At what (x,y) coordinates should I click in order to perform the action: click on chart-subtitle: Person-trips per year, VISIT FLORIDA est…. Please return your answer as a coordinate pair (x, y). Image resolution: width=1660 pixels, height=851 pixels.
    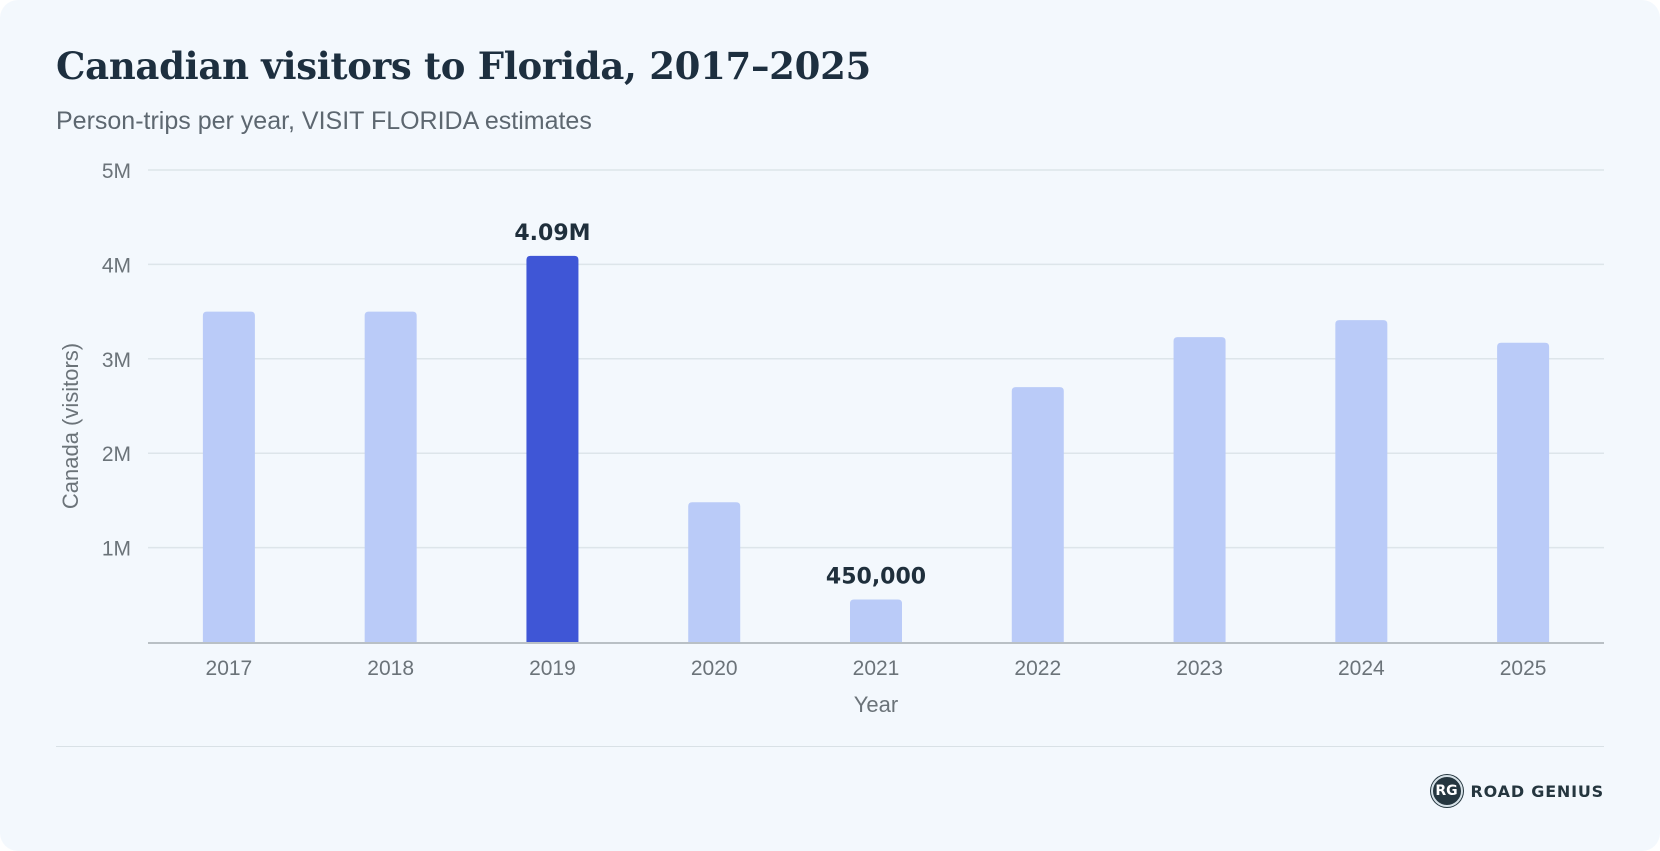
    Looking at the image, I should click on (324, 121).